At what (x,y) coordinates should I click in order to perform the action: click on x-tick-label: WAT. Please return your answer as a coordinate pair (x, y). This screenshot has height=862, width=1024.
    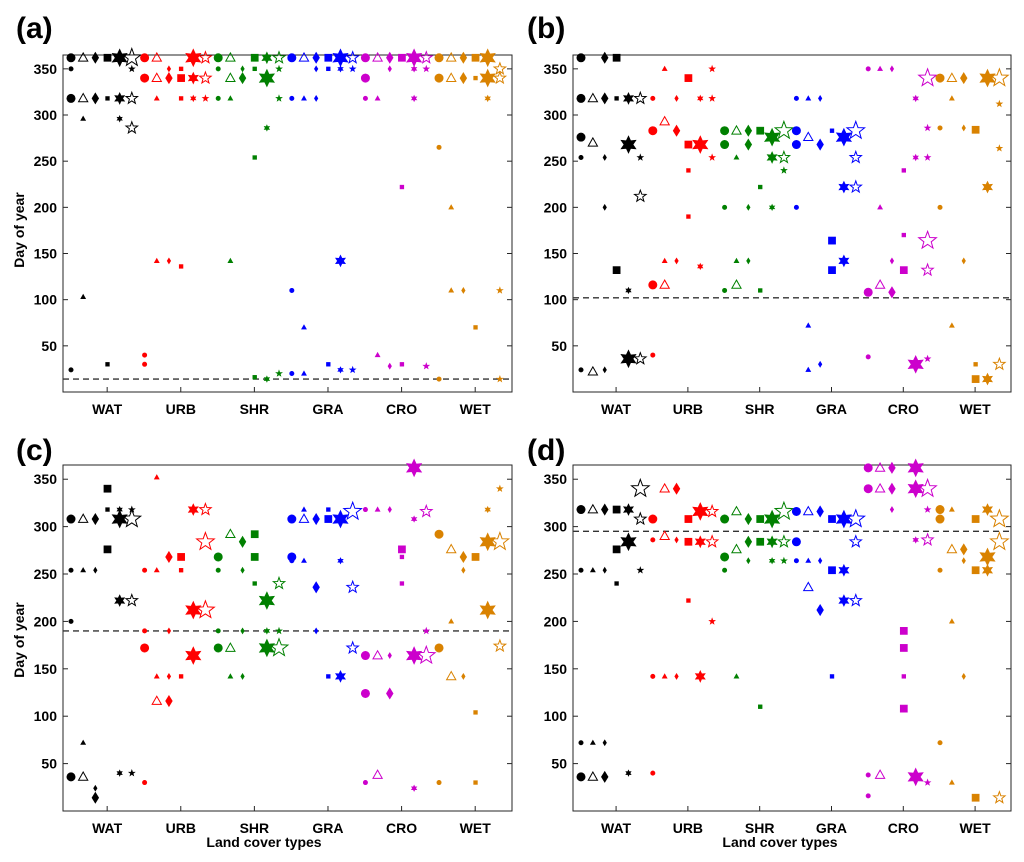
    Looking at the image, I should click on (107, 828).